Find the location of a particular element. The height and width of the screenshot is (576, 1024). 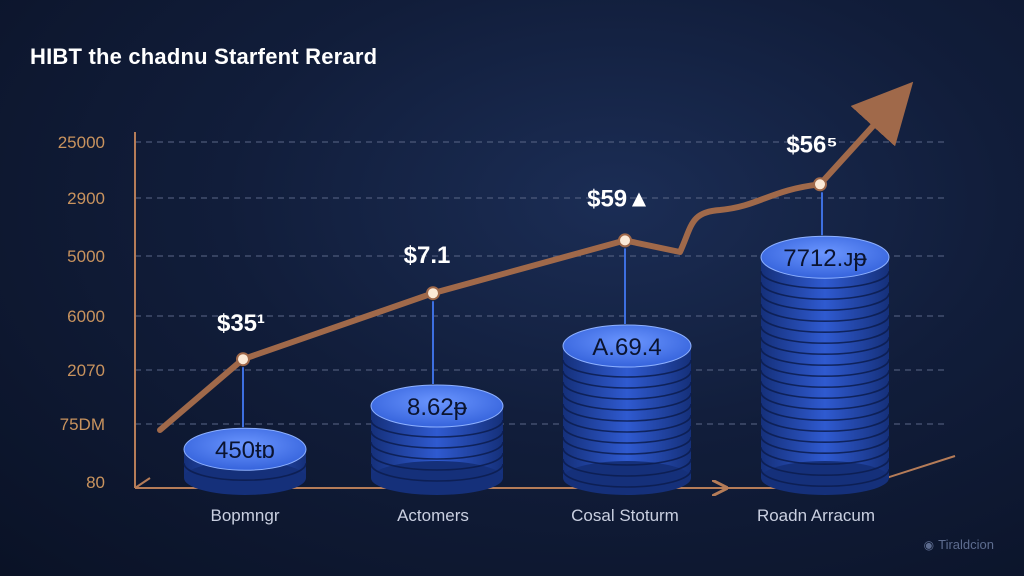

bar-value-label: 7712.ᴊᵽ is located at coordinates (825, 258).